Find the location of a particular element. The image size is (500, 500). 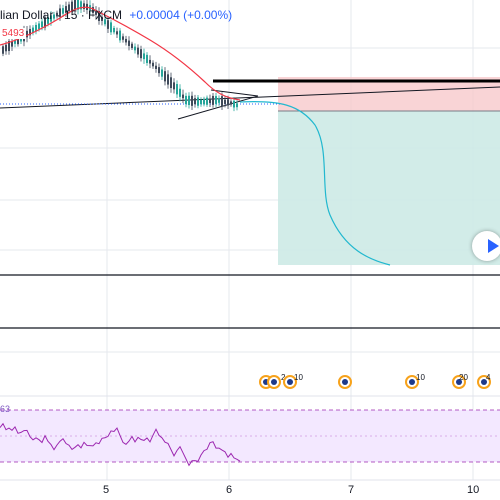

event-count: 4 is located at coordinates (488, 377).